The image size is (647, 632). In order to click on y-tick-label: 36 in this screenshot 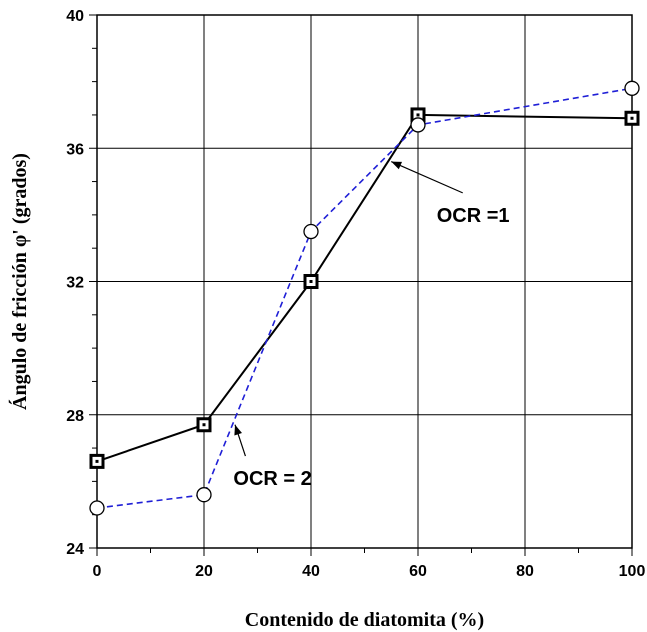, I will do `click(75, 149)`.